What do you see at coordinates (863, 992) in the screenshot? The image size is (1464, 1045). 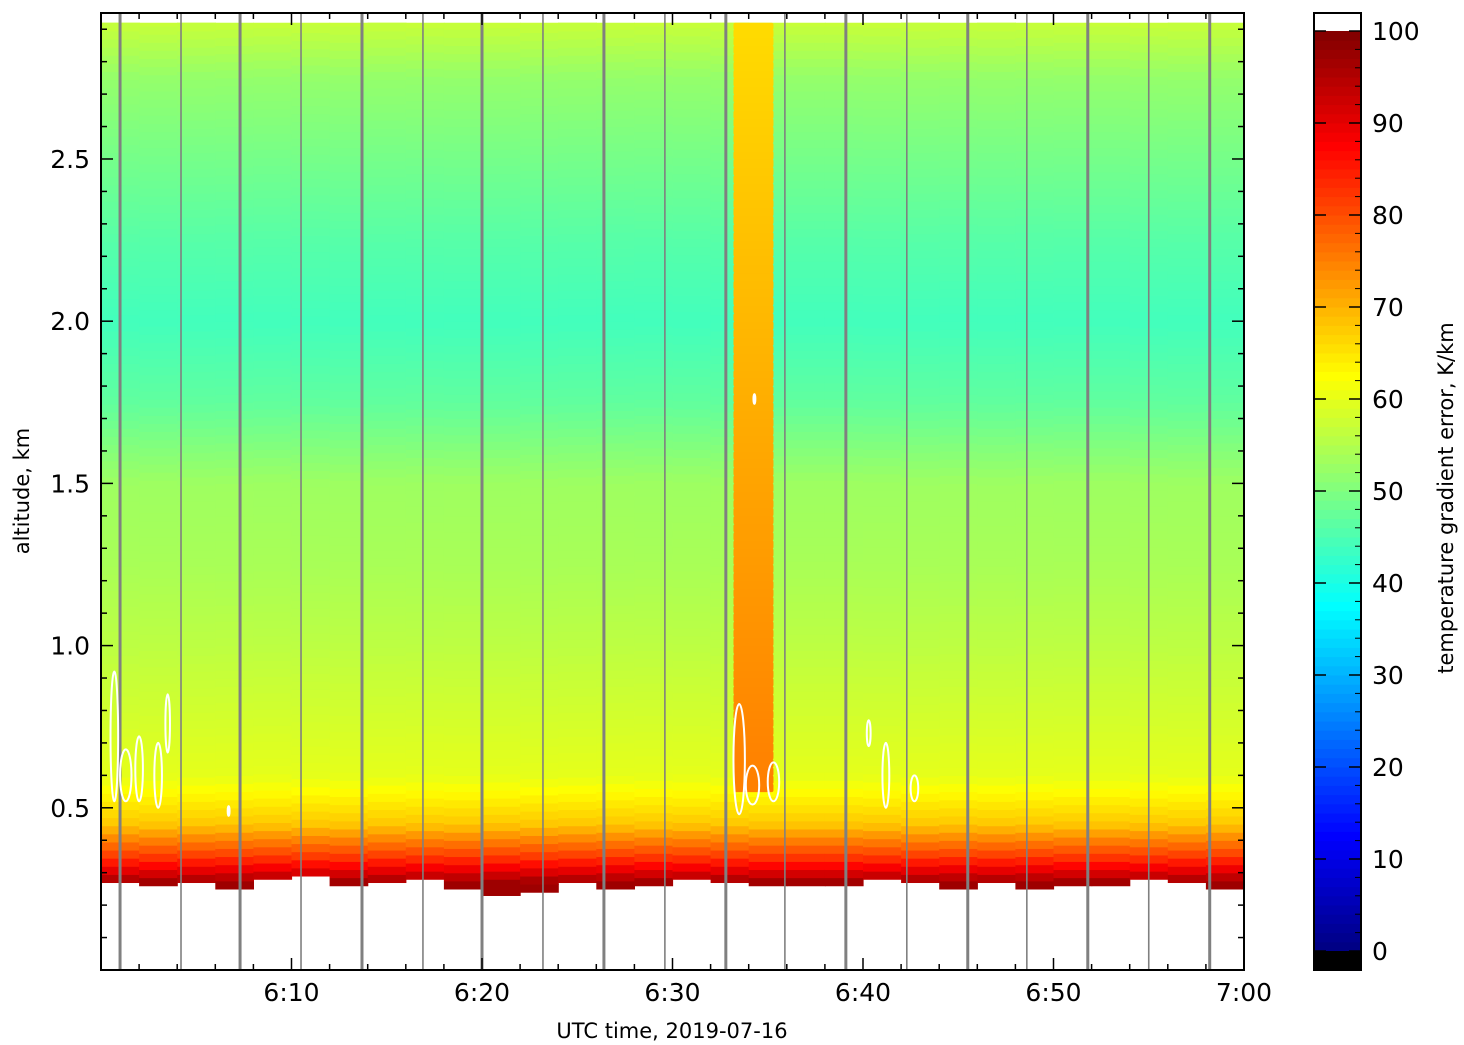 I see `x-tick-label: 6:40` at bounding box center [863, 992].